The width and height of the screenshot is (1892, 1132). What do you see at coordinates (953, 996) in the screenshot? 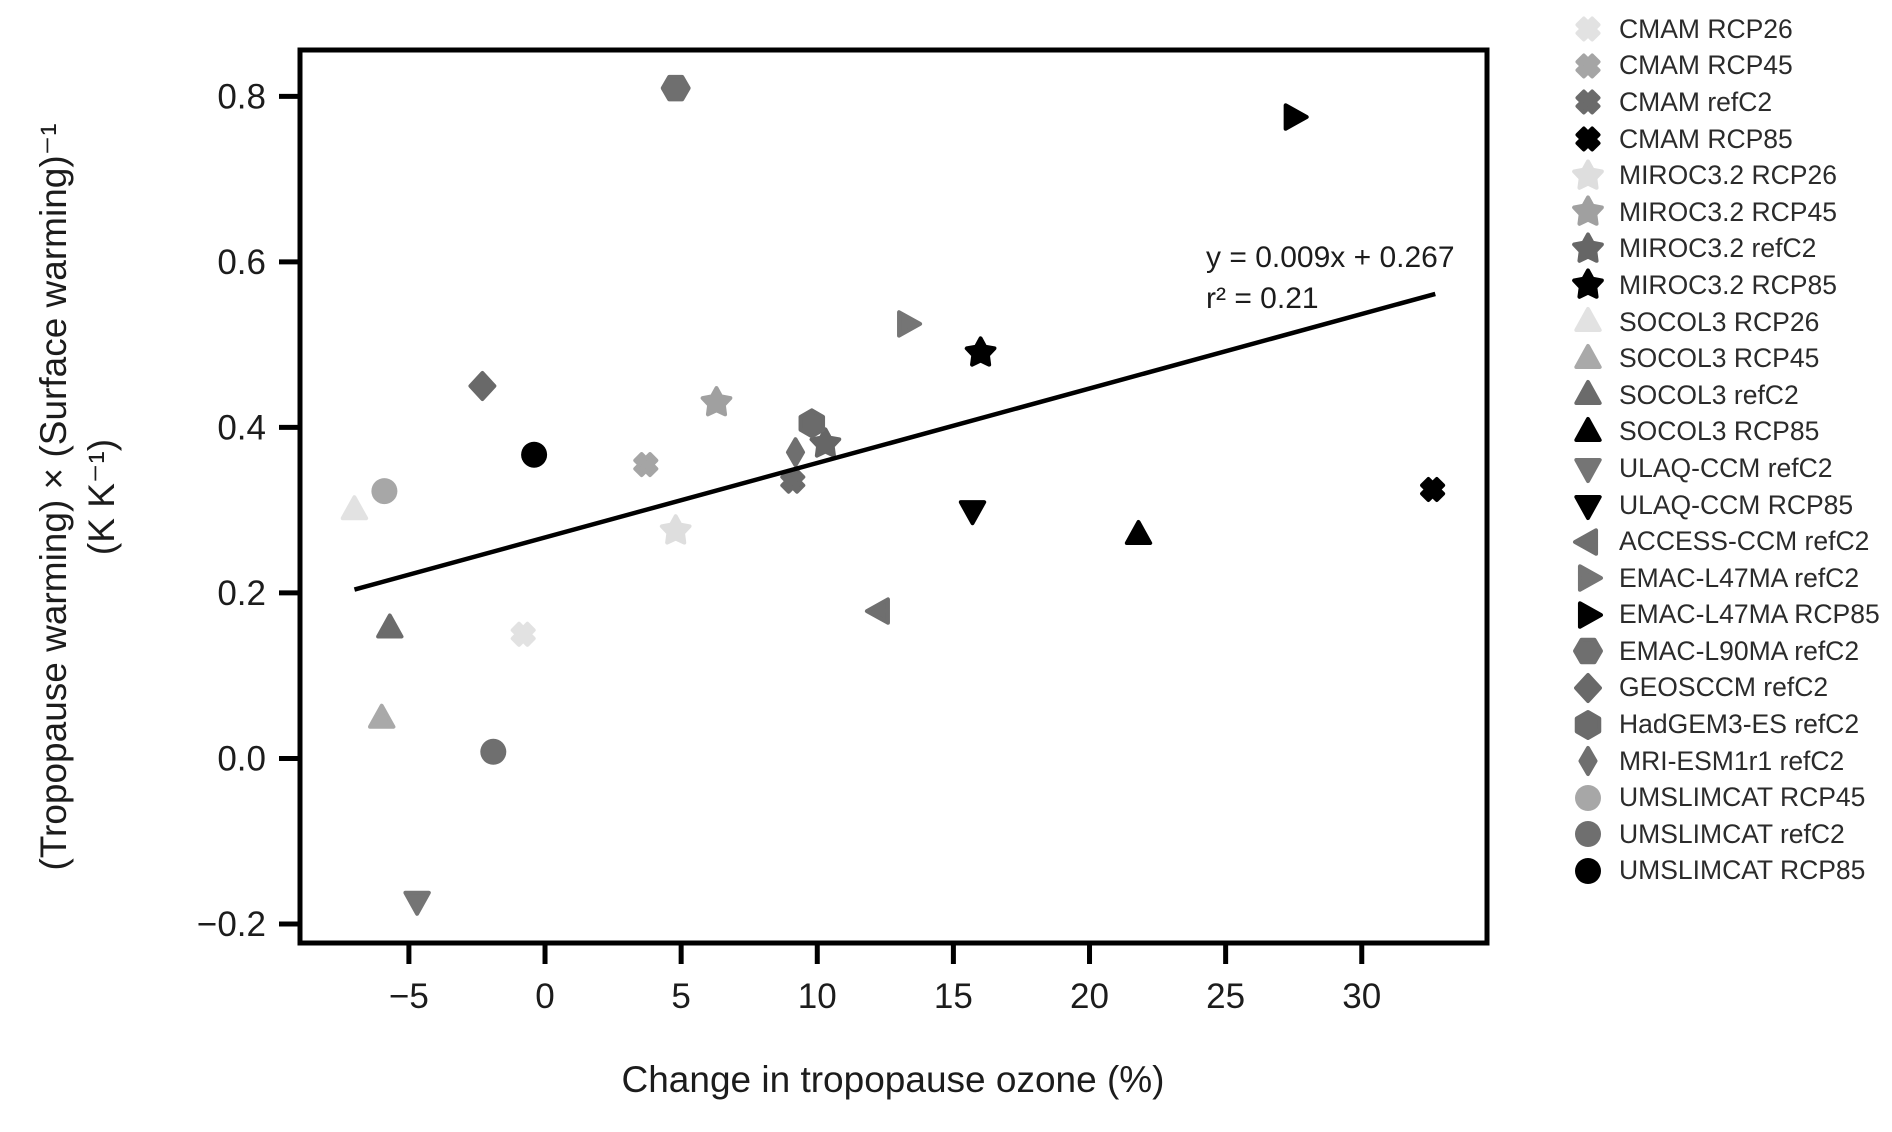
I see `x-tick-label: 15` at bounding box center [953, 996].